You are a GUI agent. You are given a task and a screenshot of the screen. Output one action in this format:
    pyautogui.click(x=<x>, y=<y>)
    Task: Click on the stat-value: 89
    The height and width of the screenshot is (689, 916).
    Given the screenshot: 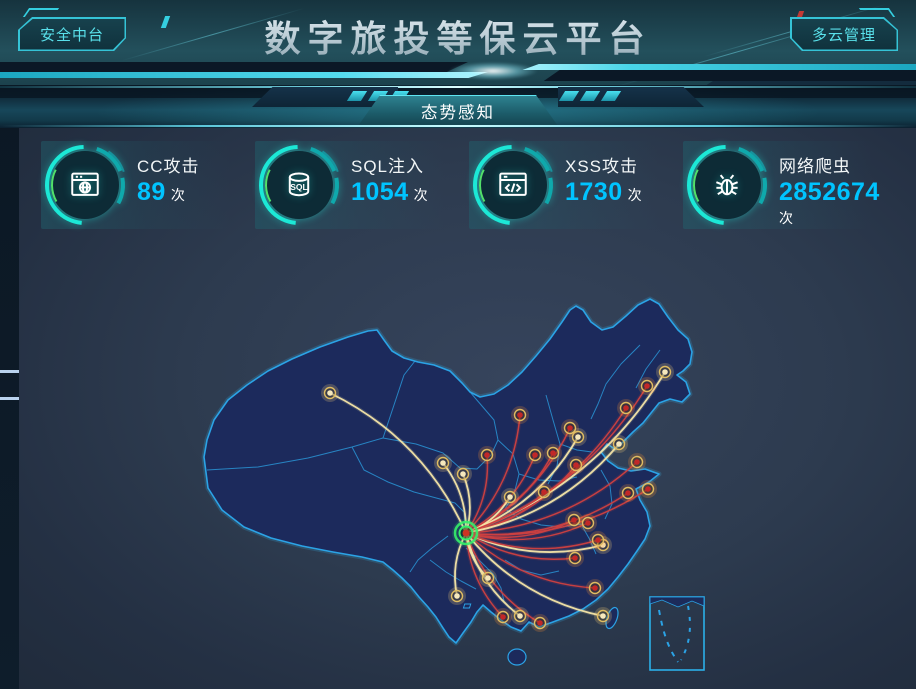 What is the action you would take?
    pyautogui.click(x=151, y=192)
    